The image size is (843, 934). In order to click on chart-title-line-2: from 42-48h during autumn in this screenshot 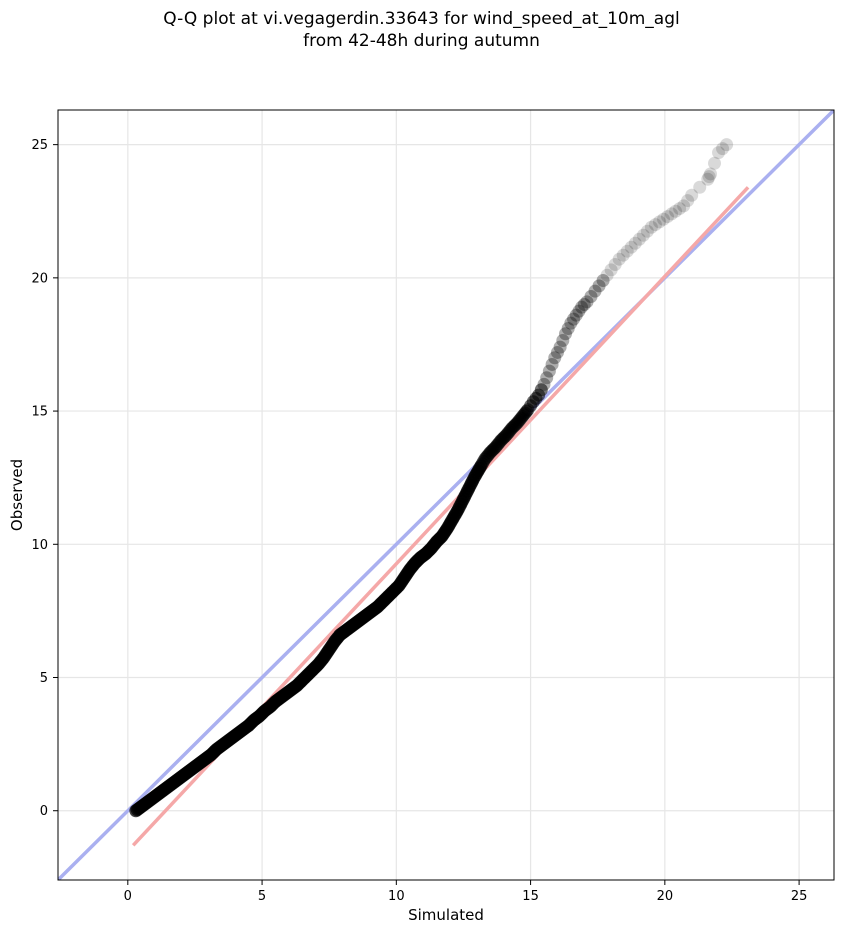, I will do `click(421, 41)`.